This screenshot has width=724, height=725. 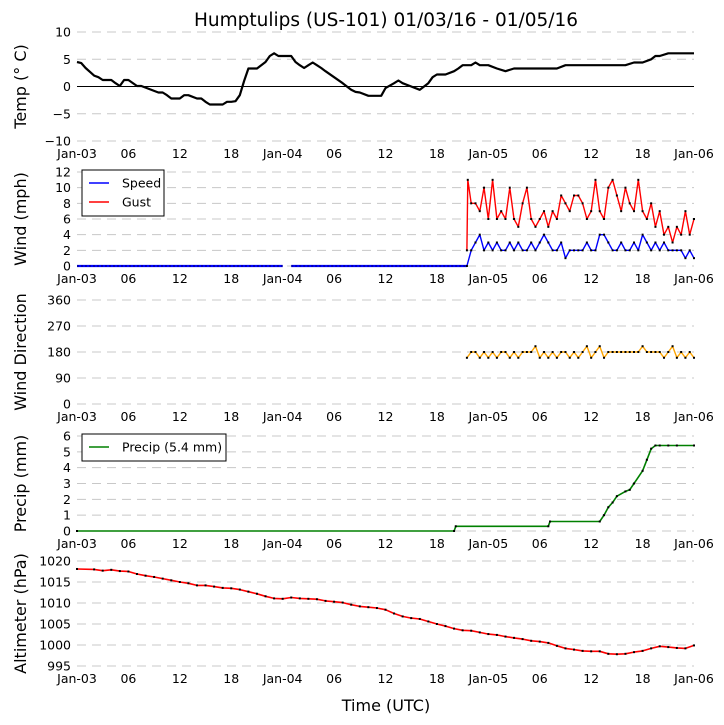 What do you see at coordinates (58, 141) in the screenshot?
I see `y-tick-label: −10` at bounding box center [58, 141].